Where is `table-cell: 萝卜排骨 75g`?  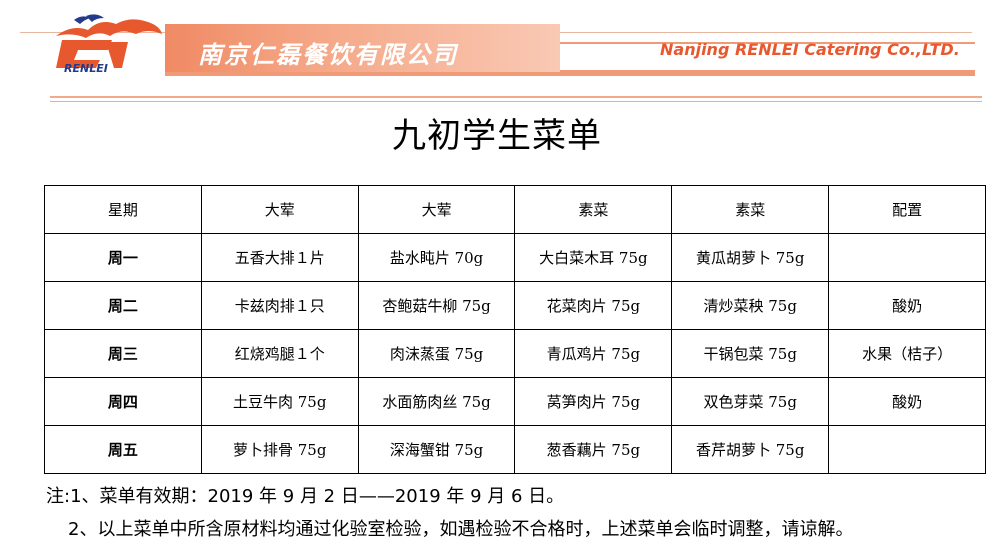
table-cell: 萝卜排骨 75g is located at coordinates (279, 449).